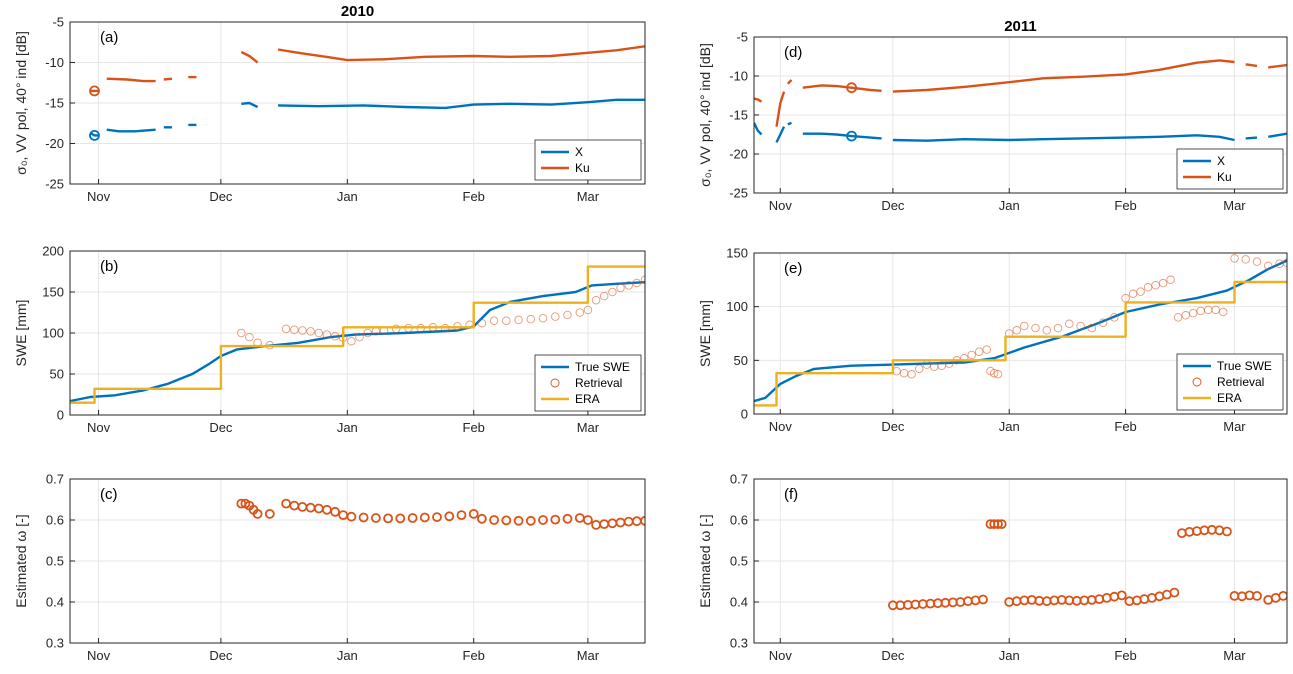 The width and height of the screenshot is (1293, 674). I want to click on legend: True SWE Retrieval ERA, so click(588, 383).